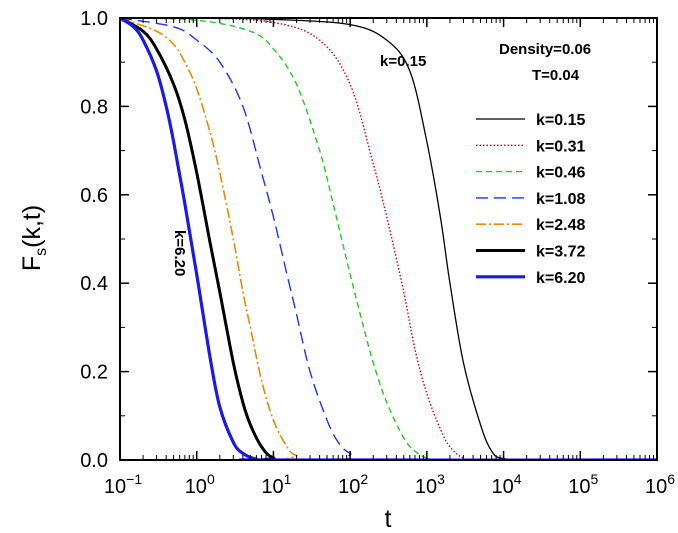  What do you see at coordinates (94, 284) in the screenshot?
I see `y-tick-label: 0.4` at bounding box center [94, 284].